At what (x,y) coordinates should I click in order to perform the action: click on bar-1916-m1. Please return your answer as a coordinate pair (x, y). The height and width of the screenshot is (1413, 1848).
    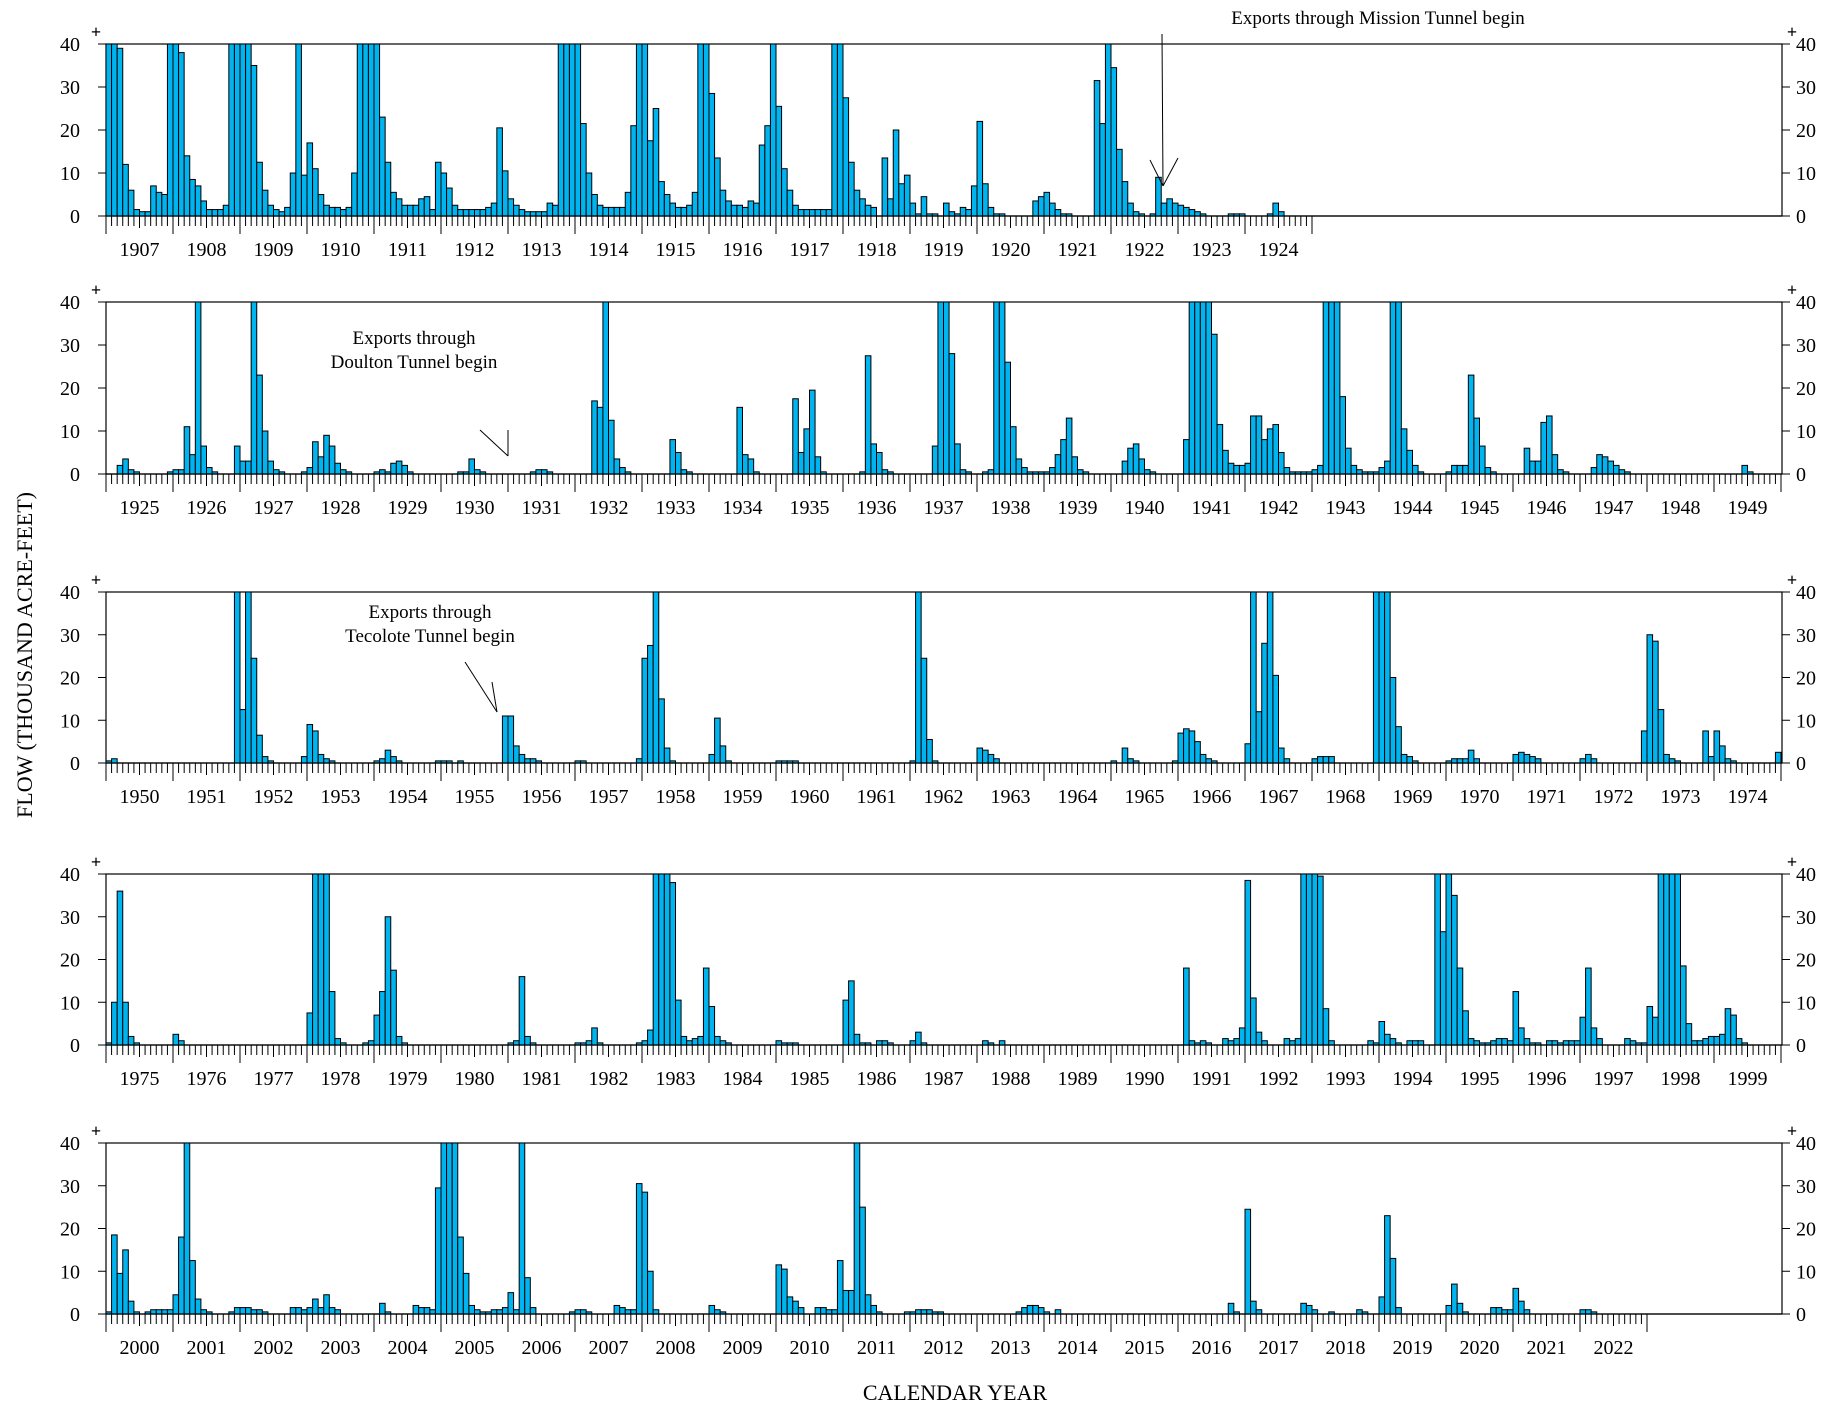
    Looking at the image, I should click on (712, 154).